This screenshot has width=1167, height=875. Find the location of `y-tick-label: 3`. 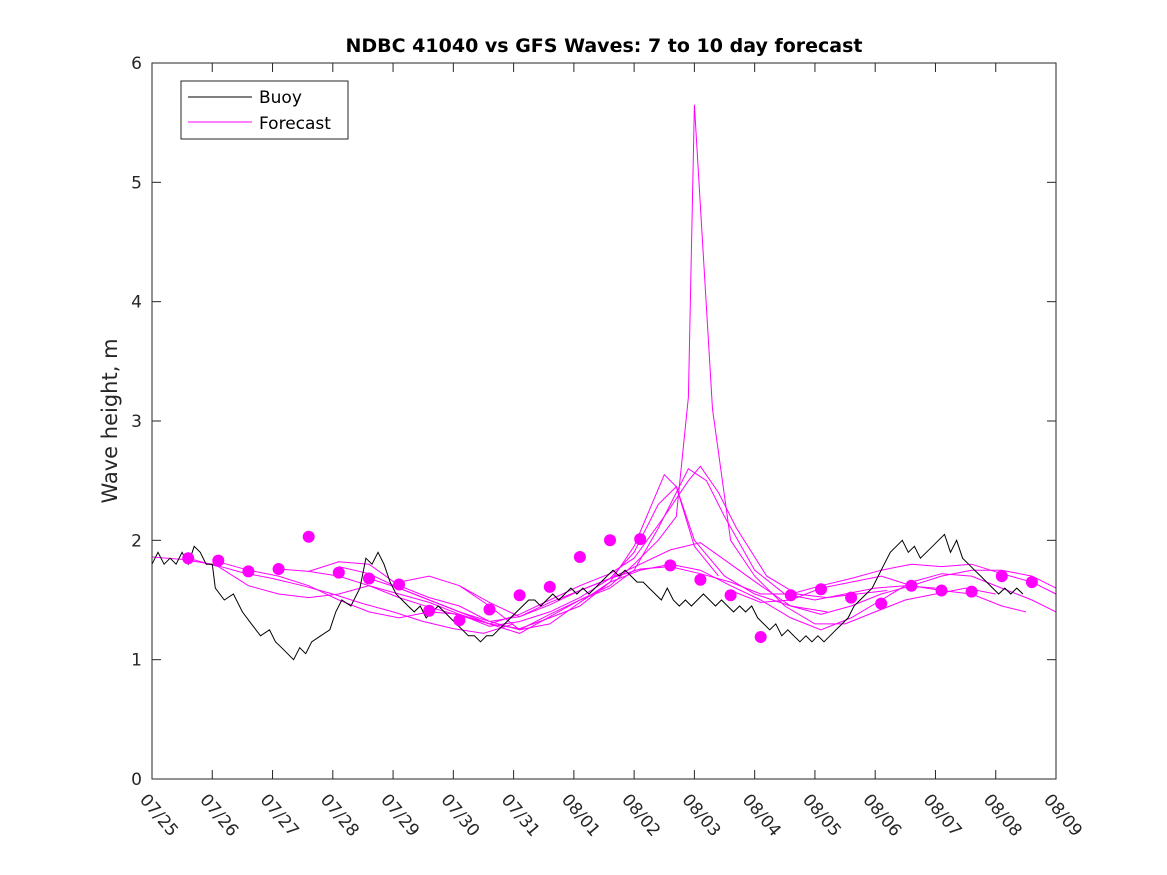

y-tick-label: 3 is located at coordinates (136, 422).